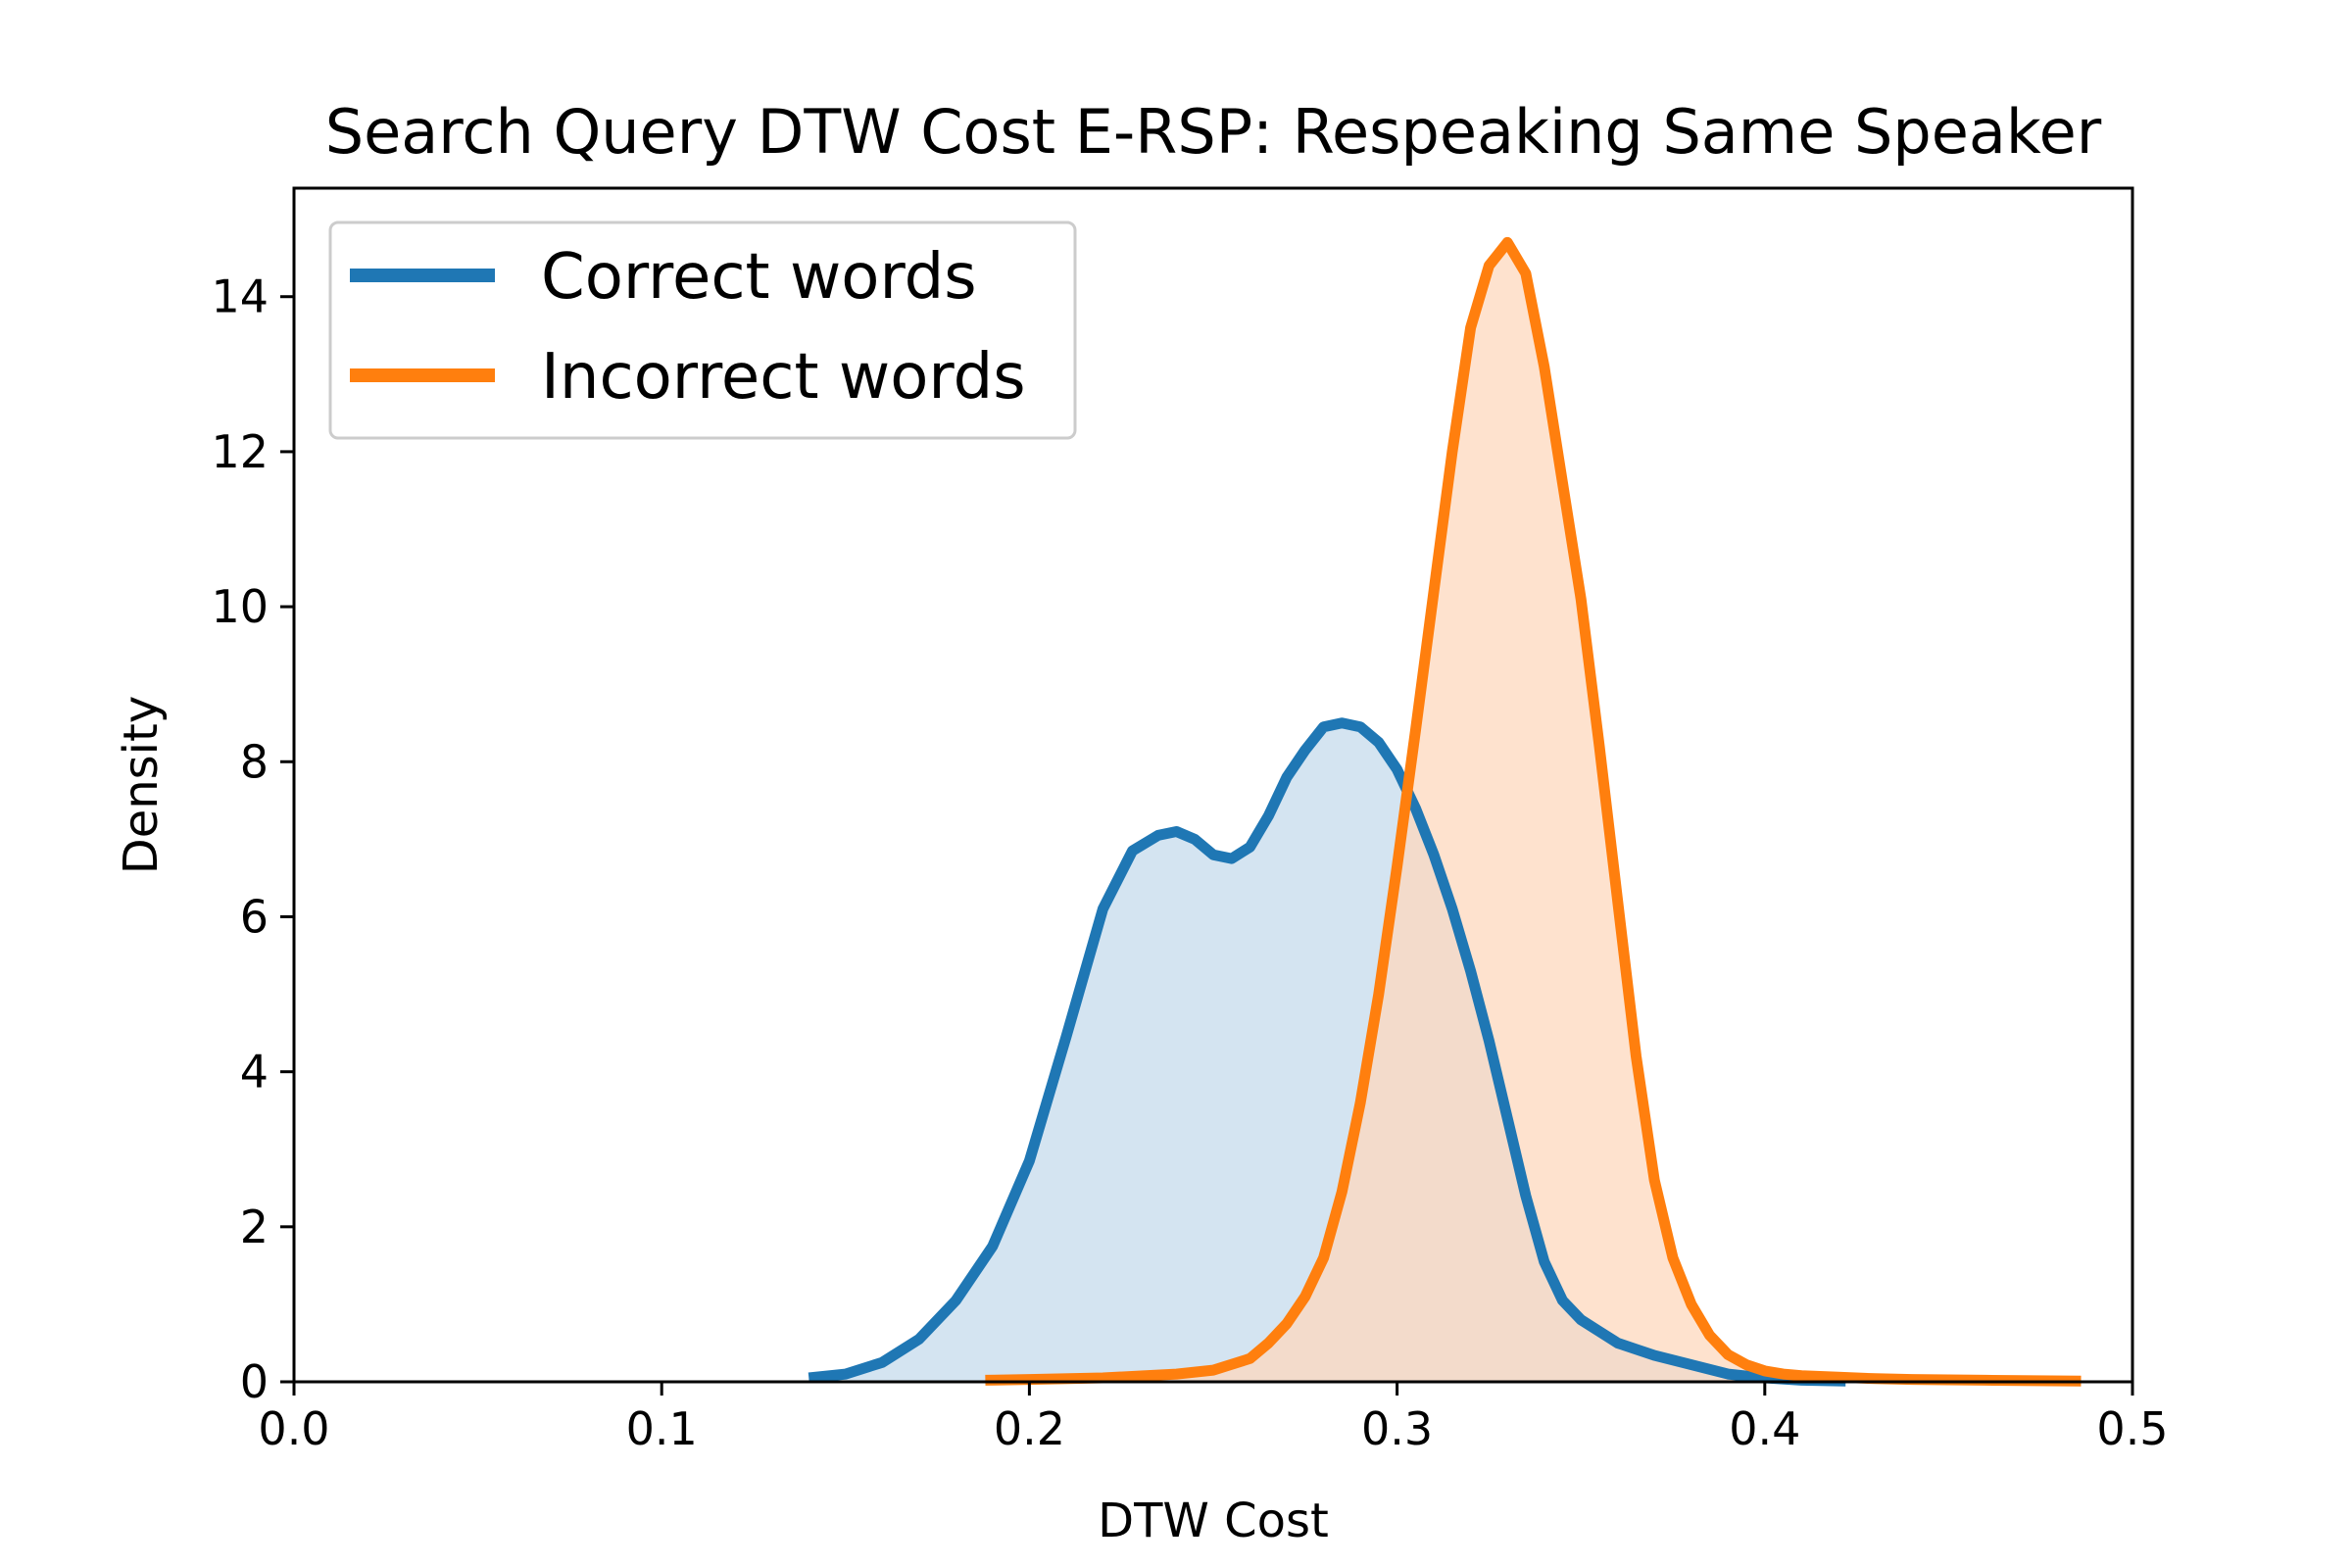 The image size is (2352, 1568). I want to click on x-tick-label: 0.2, so click(1029, 1428).